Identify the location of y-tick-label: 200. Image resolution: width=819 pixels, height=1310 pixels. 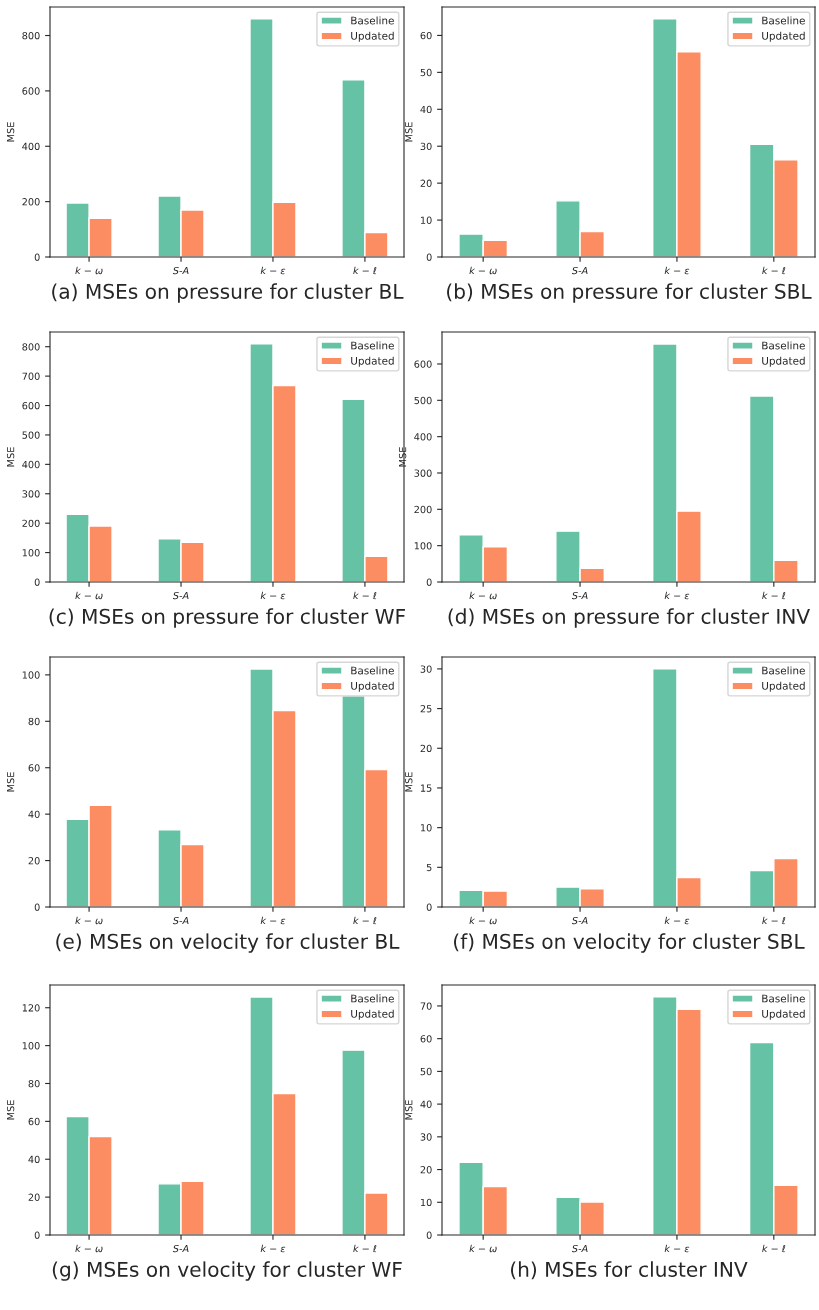
(31, 202).